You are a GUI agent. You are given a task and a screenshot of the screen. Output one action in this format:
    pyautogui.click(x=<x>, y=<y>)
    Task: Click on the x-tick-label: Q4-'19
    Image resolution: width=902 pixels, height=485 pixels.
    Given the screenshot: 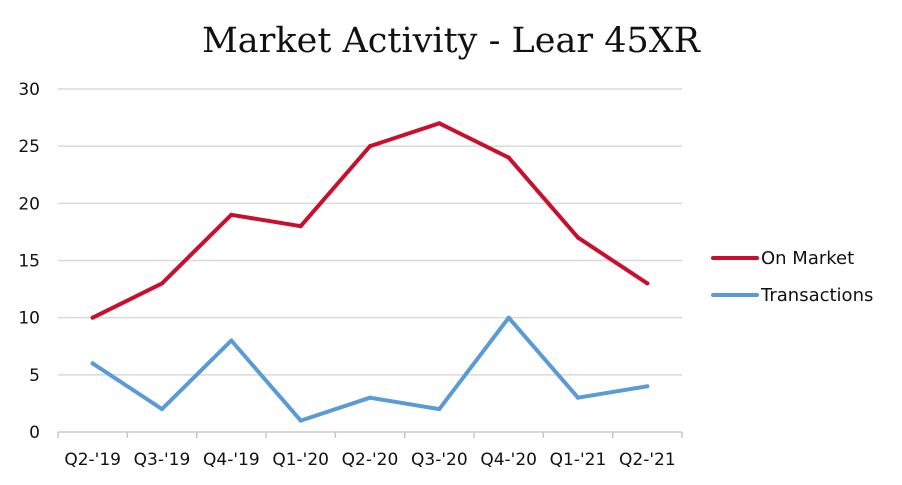 What is the action you would take?
    pyautogui.click(x=231, y=460)
    